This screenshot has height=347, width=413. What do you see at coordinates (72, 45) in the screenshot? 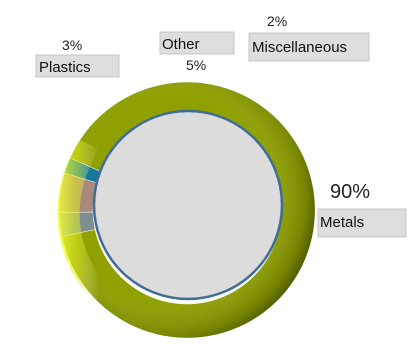
I see `value-label-plastics: 3%` at bounding box center [72, 45].